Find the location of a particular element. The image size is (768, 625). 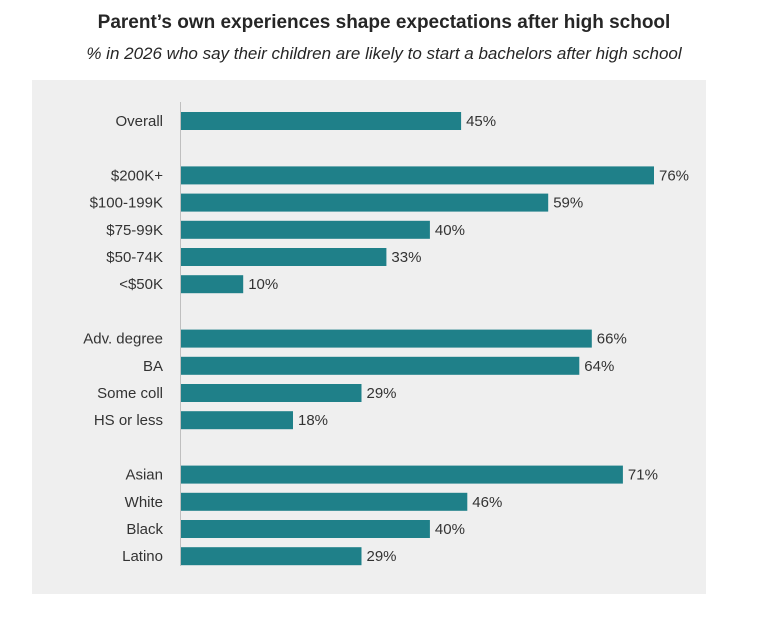

bar-100-199k is located at coordinates (365, 202).